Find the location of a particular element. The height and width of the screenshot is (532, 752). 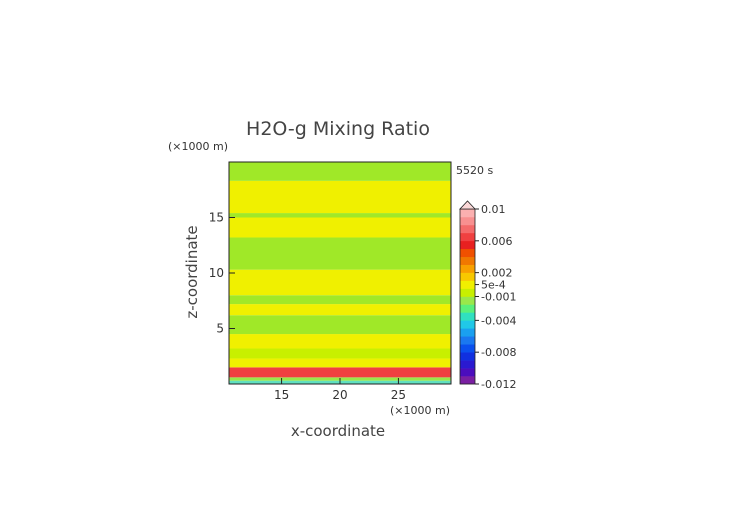

time-label: 5520 s is located at coordinates (474, 170).